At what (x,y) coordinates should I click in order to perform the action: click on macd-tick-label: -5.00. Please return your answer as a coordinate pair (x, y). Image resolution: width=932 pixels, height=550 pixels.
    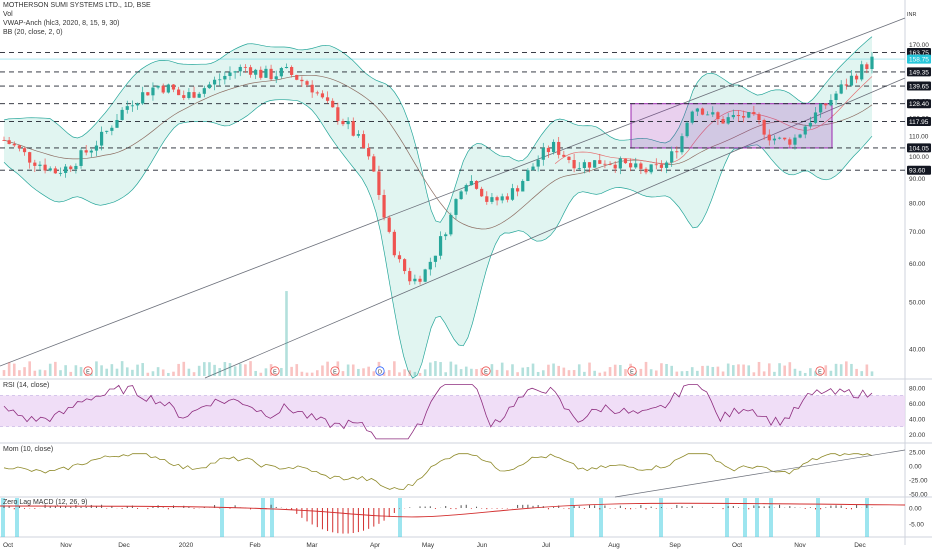
    Looking at the image, I should click on (916, 525).